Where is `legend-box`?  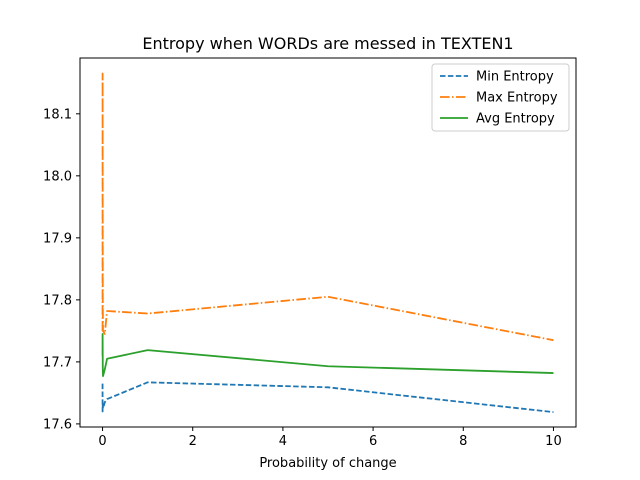
legend-box is located at coordinates (500, 97).